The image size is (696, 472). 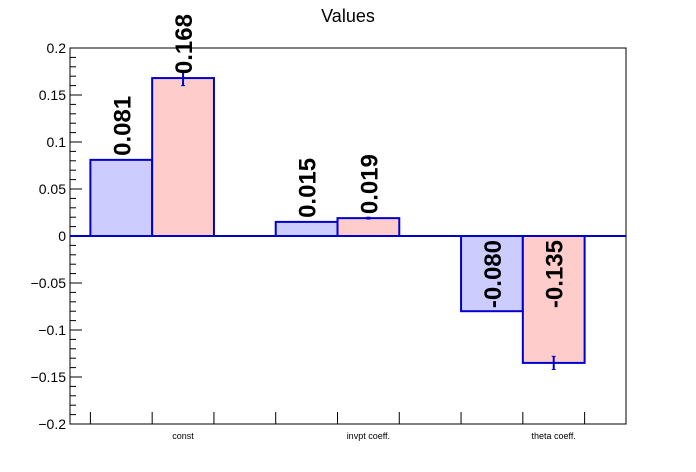 What do you see at coordinates (368, 227) in the screenshot?
I see `bar-invpt-coeff--s2` at bounding box center [368, 227].